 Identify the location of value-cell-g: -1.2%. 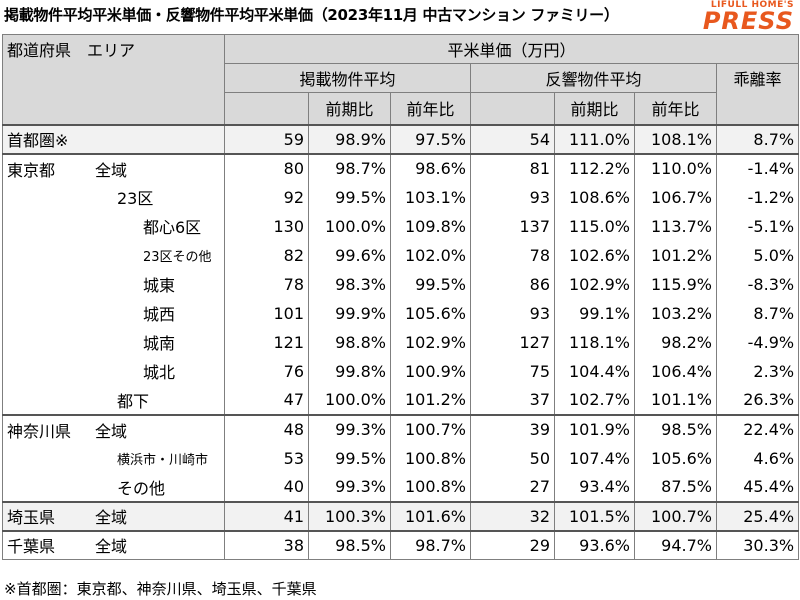
(758, 197).